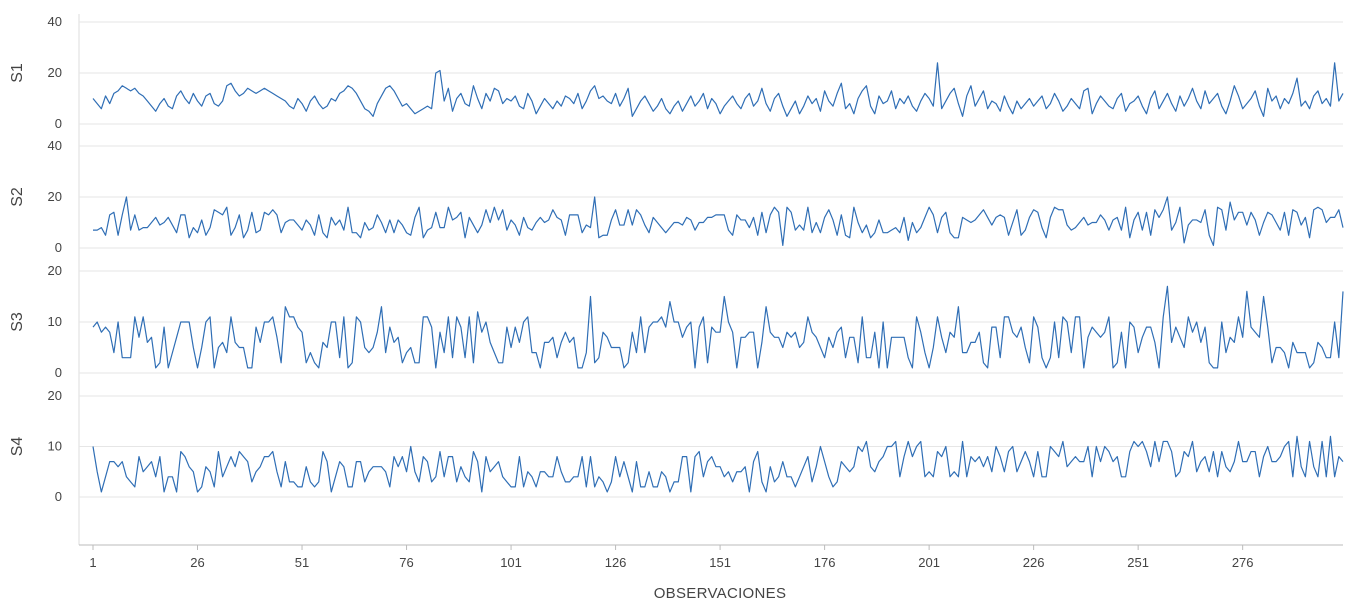  Describe the element at coordinates (406, 562) in the screenshot. I see `x-tick-label: 76` at that location.